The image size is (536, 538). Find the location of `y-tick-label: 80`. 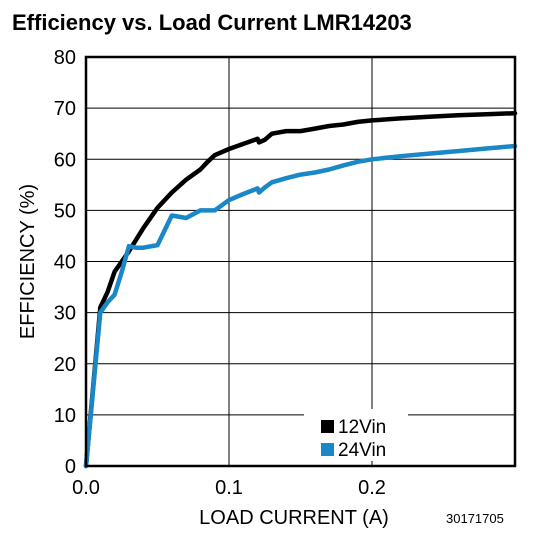

y-tick-label: 80 is located at coordinates (65, 58).